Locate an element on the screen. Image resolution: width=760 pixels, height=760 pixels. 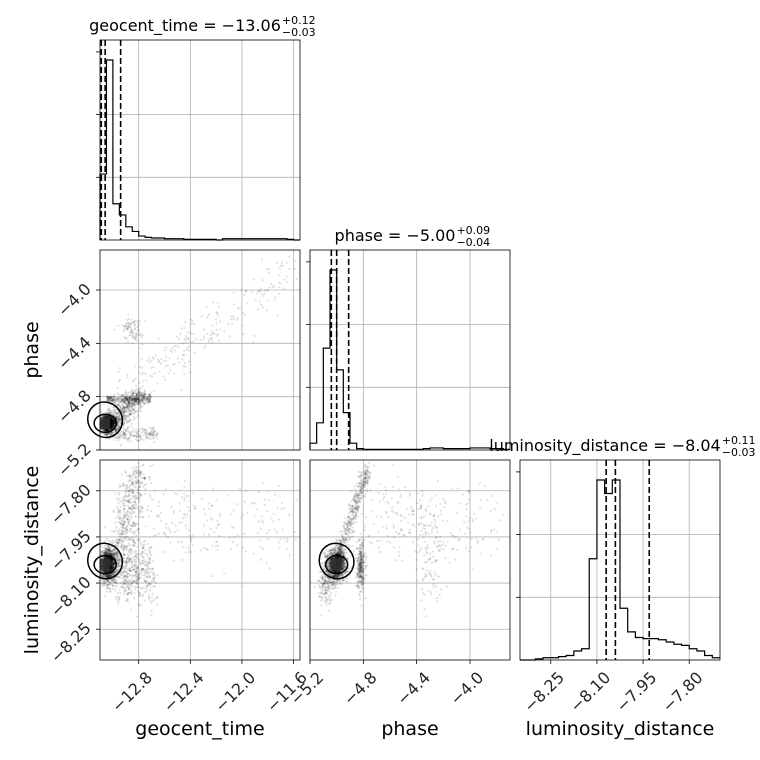
histogram-frame-luminosity_distance is located at coordinates (620, 560).